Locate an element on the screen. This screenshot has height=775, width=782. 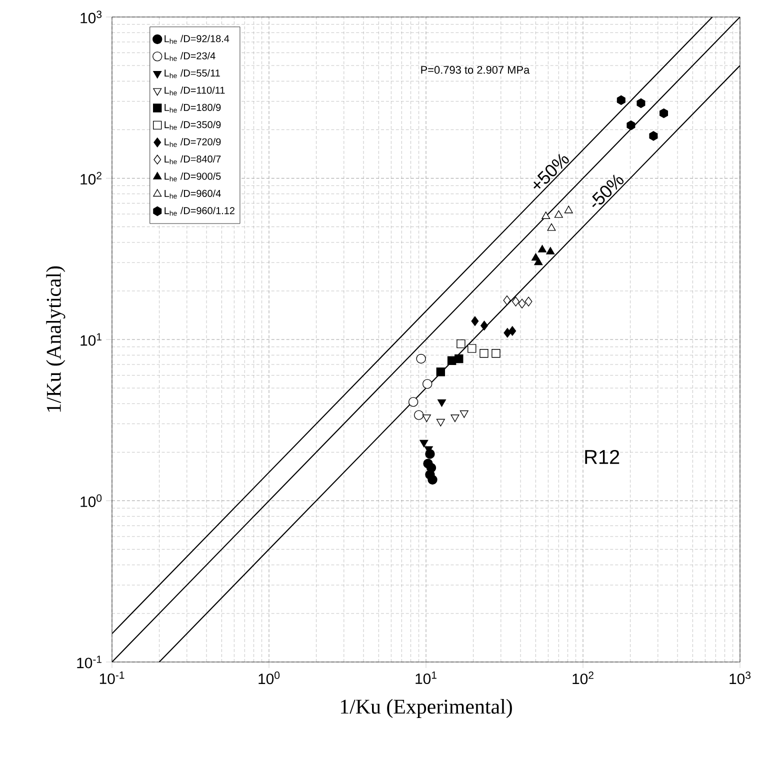
y-tick-label: 10$^{-1}$ is located at coordinates (89, 662).